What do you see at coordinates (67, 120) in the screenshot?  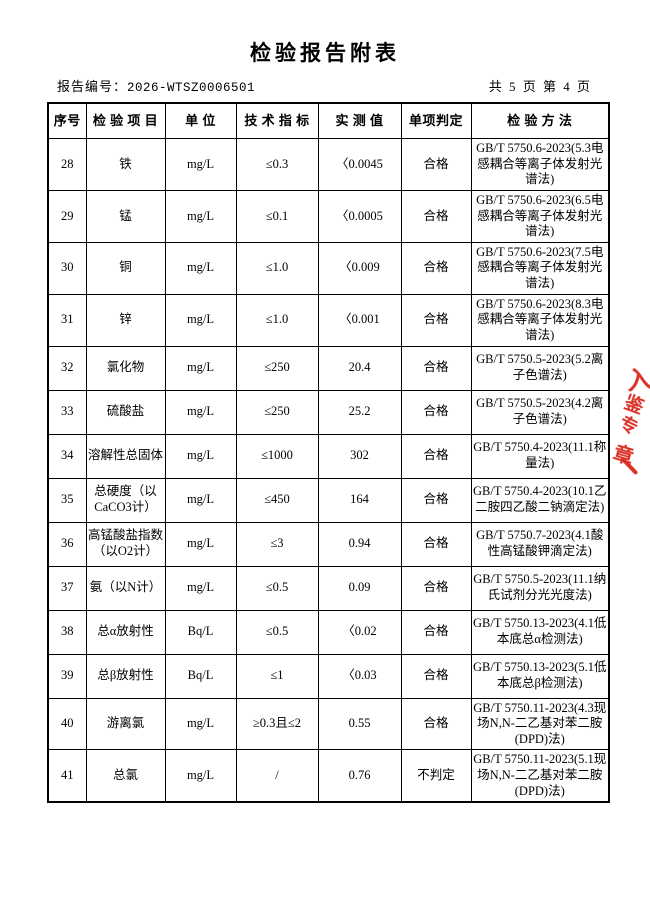 I see `column-header: 序号` at bounding box center [67, 120].